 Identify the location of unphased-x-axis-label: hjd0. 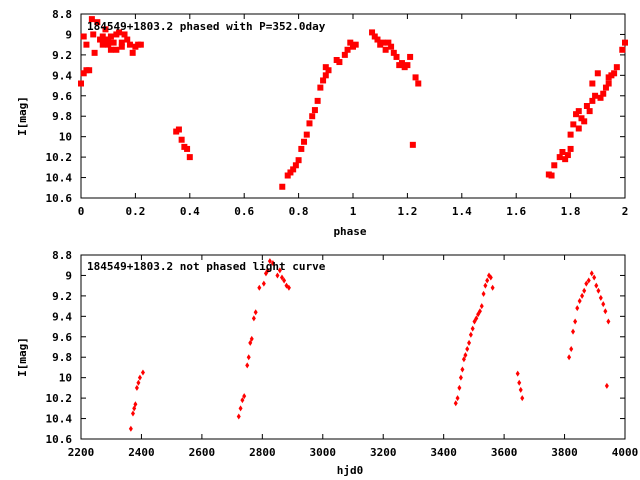
(350, 470).